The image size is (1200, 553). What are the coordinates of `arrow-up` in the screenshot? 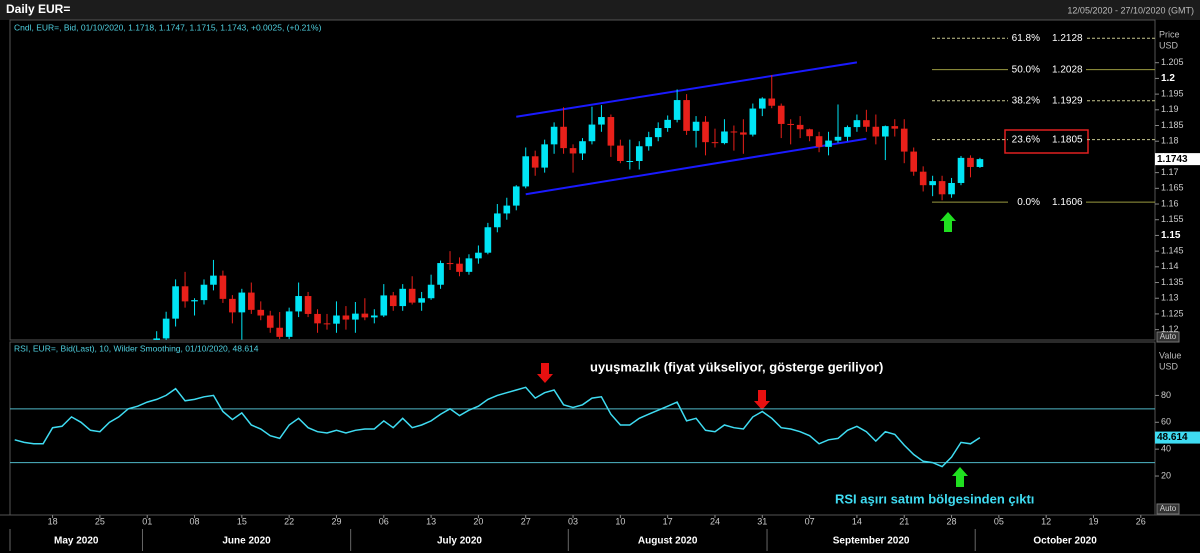 It's located at (948, 222).